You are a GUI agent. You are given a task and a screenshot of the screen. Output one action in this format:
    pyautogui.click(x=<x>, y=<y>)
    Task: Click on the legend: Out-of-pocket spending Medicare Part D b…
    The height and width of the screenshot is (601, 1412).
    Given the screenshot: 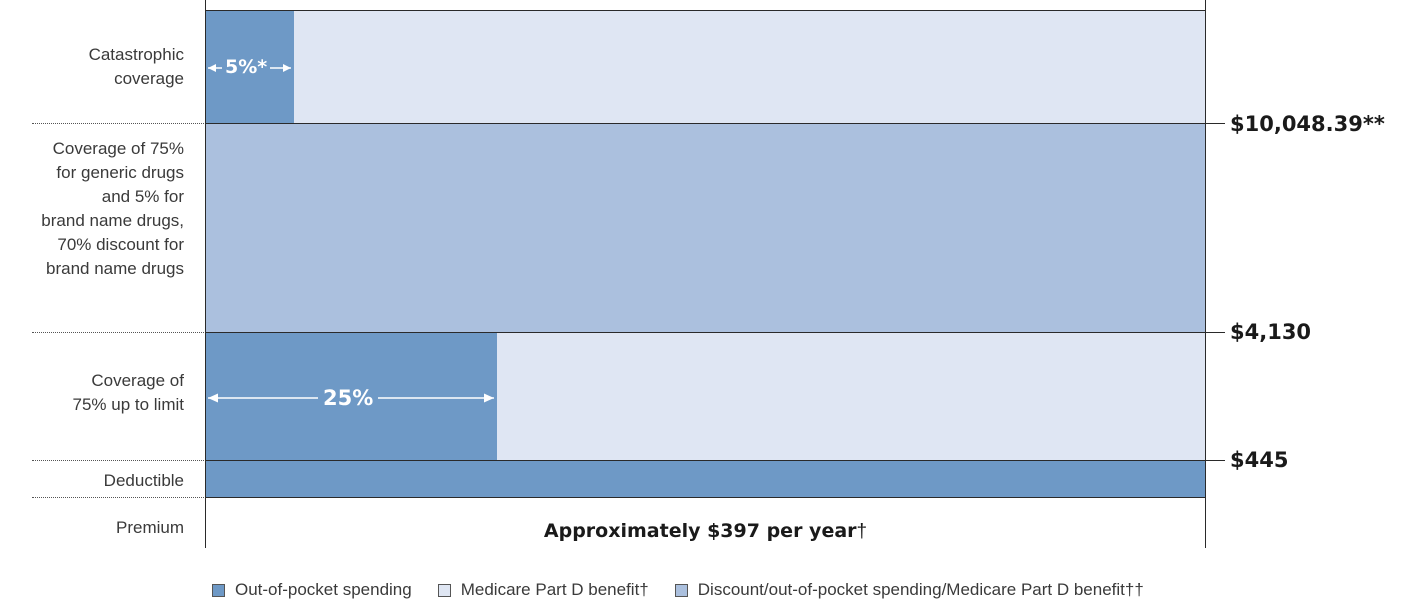 What is the action you would take?
    pyautogui.click(x=691, y=590)
    